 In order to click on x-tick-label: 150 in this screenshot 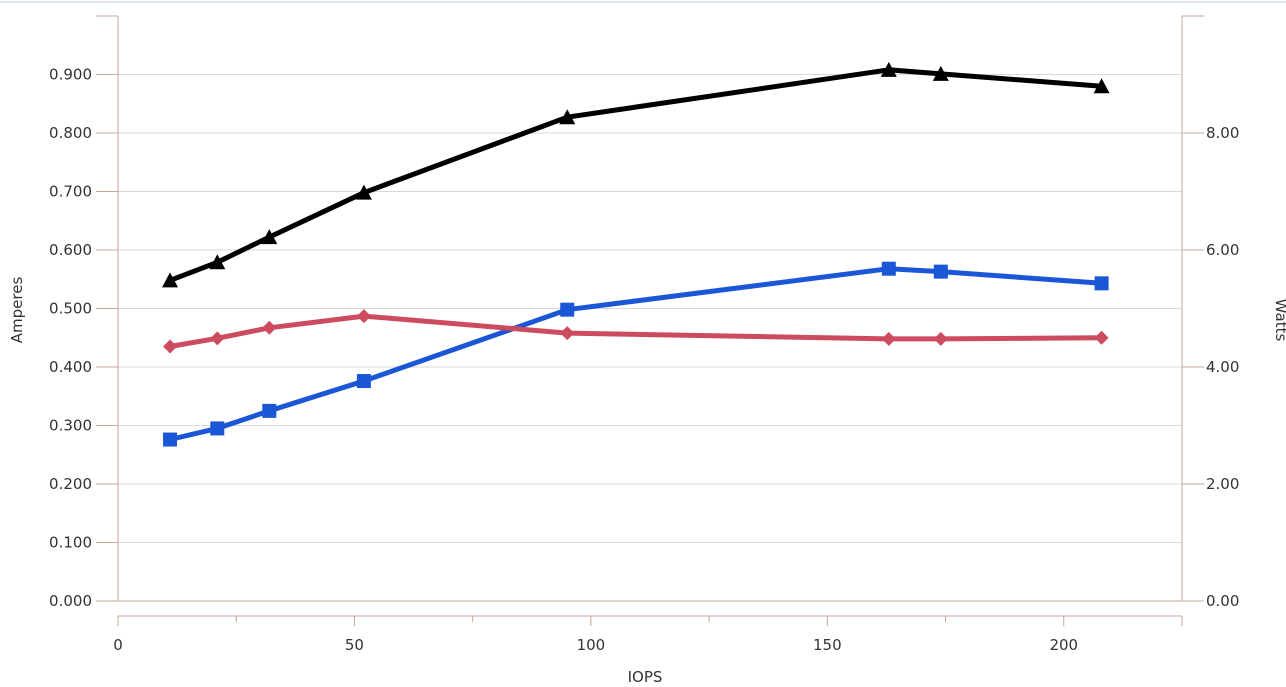, I will do `click(827, 645)`.